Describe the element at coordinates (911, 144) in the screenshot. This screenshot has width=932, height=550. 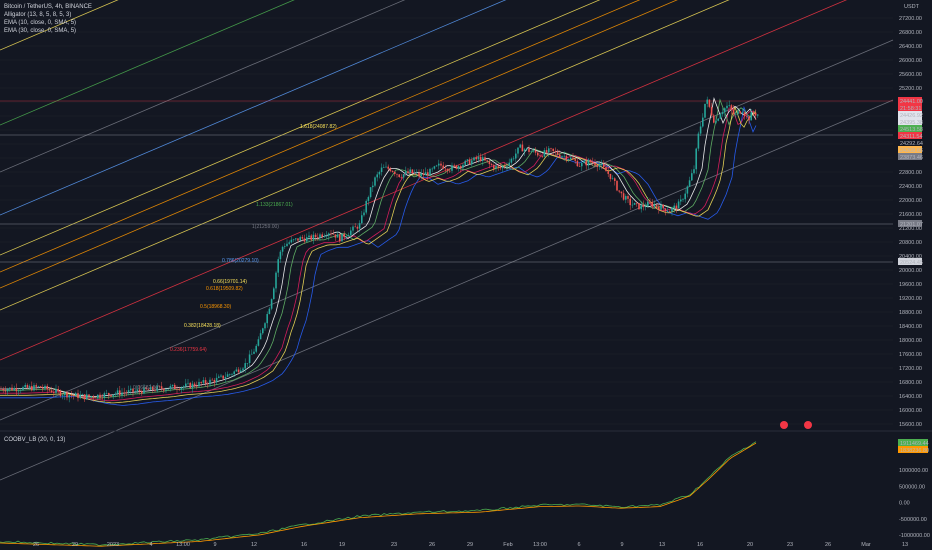
I see `price-tag-text: 24292.64` at that location.